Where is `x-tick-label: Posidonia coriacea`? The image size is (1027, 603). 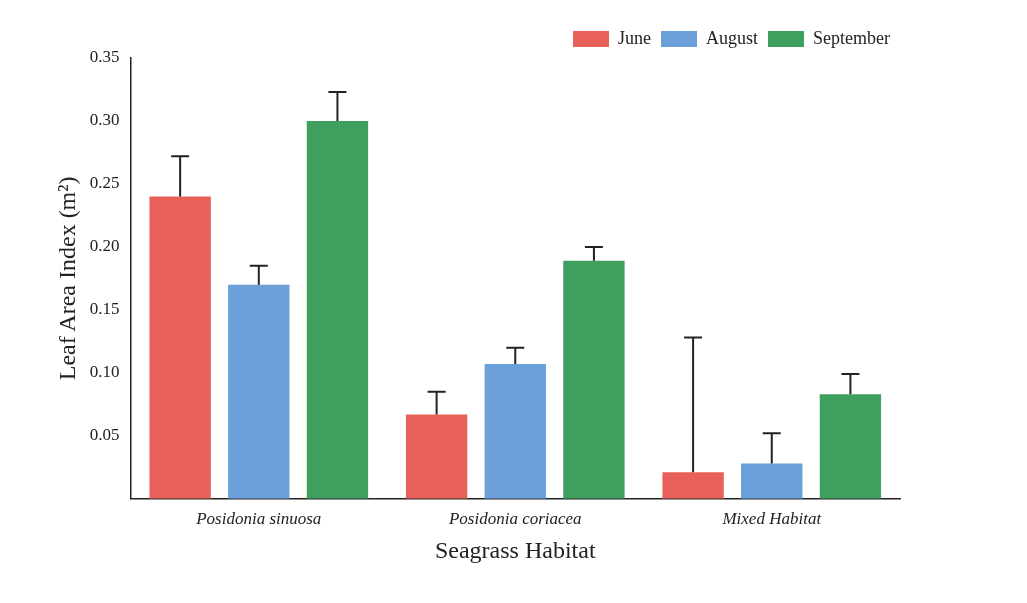 x-tick-label: Posidonia coriacea is located at coordinates (514, 519).